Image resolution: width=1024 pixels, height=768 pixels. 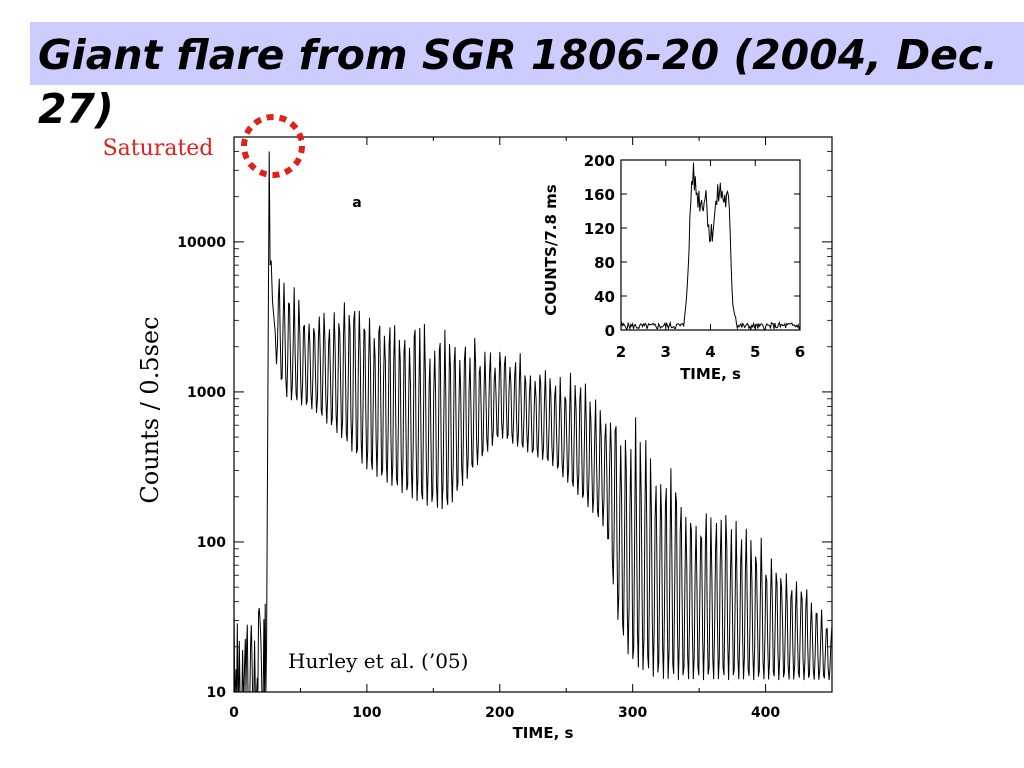 I want to click on inset-y-tick-label: 0, so click(x=610, y=331).